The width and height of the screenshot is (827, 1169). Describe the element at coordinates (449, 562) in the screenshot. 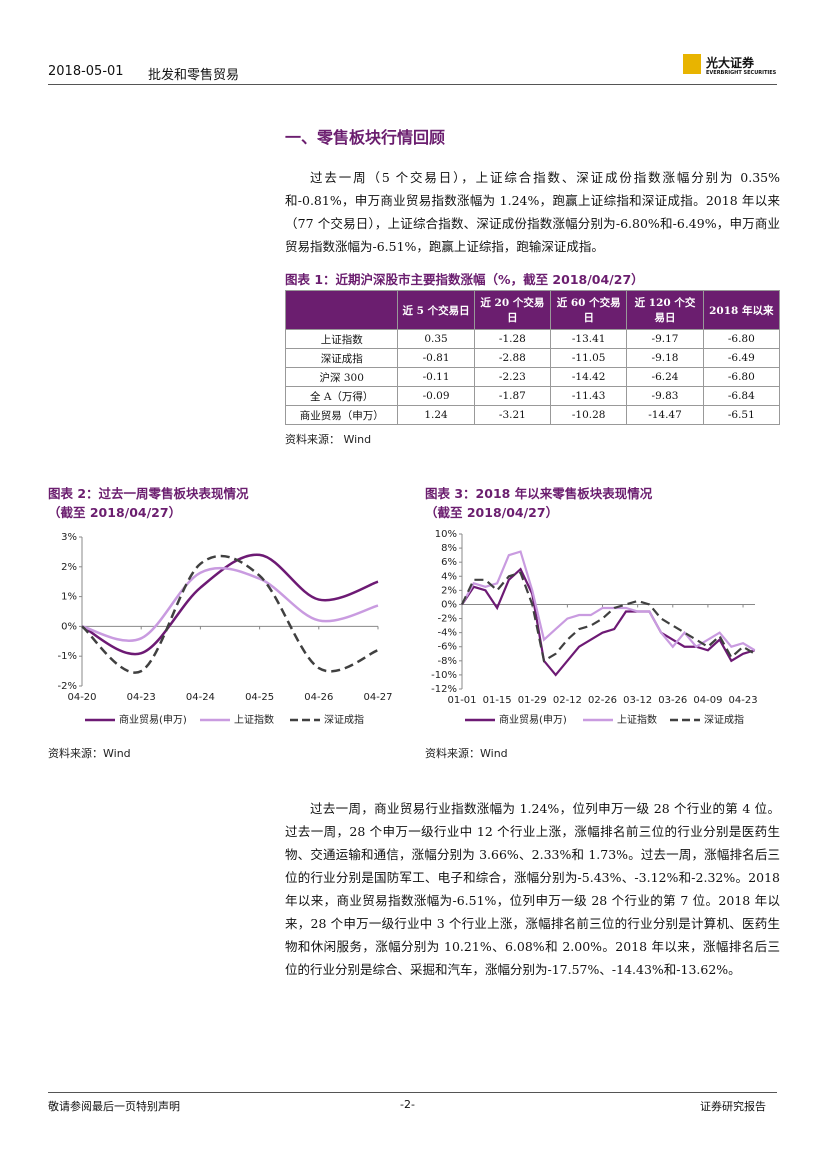

I see `y-tick-label: 6%` at that location.